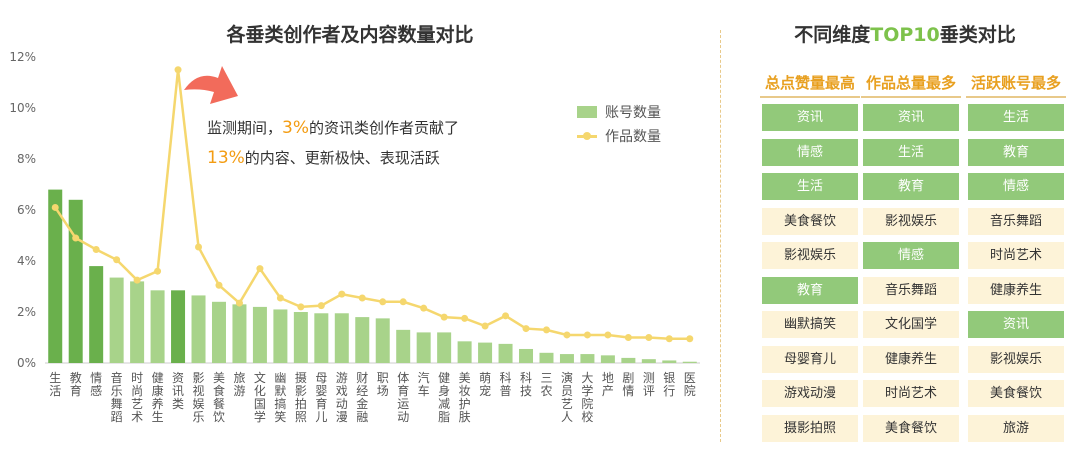  I want to click on annotation-text: 监测期间，, so click(245, 128).